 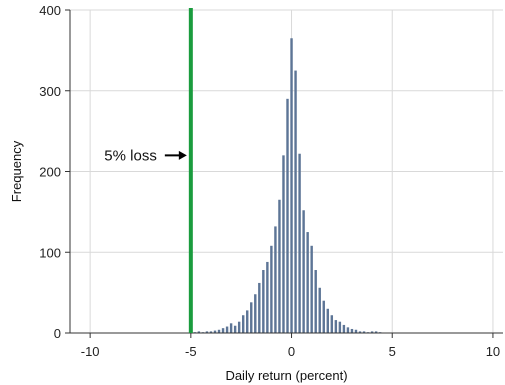 I want to click on x-axis-title: Daily return (percent), so click(x=286, y=375).